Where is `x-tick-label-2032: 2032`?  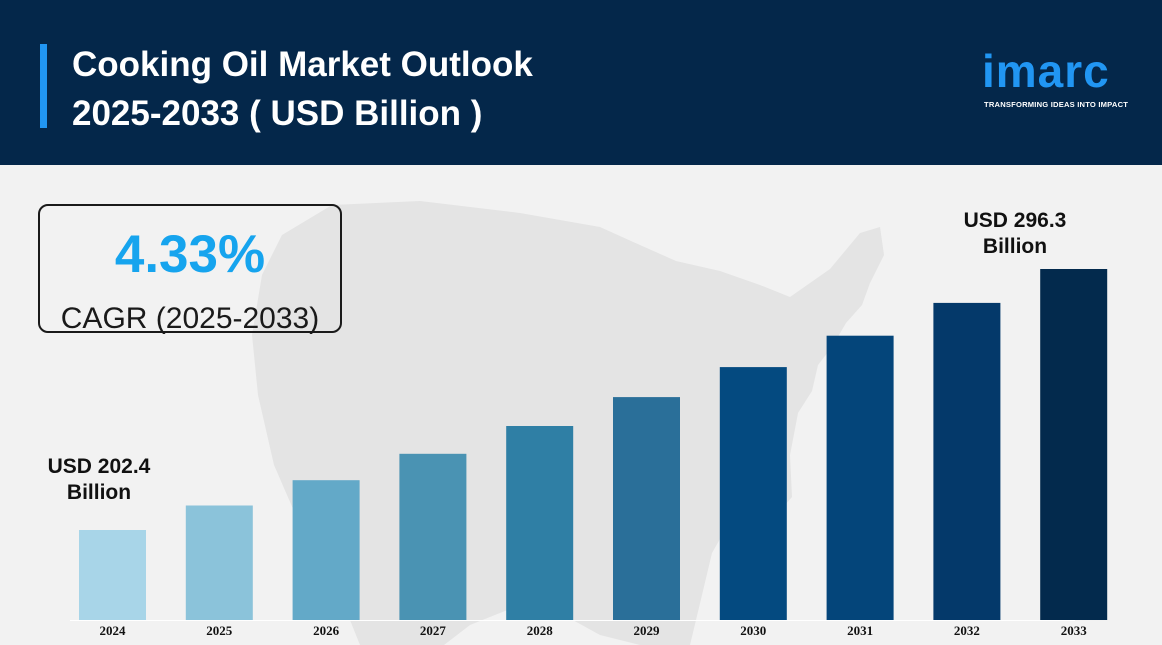
x-tick-label-2032: 2032 is located at coordinates (967, 630).